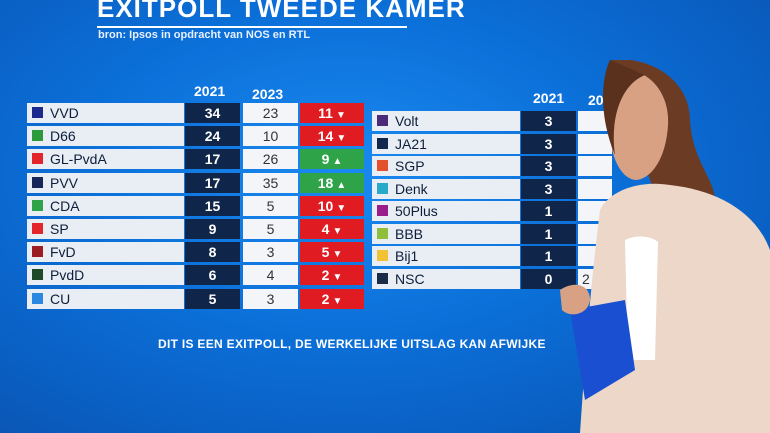 The image size is (770, 433). Describe the element at coordinates (492, 121) in the screenshot. I see `right-table-row: Volt 3` at that location.